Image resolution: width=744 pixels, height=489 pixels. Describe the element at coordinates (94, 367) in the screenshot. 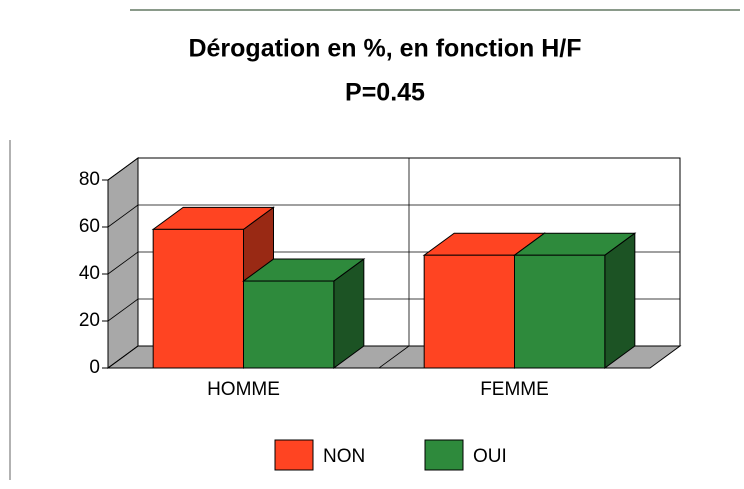

I see `y-tick-label: 0` at that location.